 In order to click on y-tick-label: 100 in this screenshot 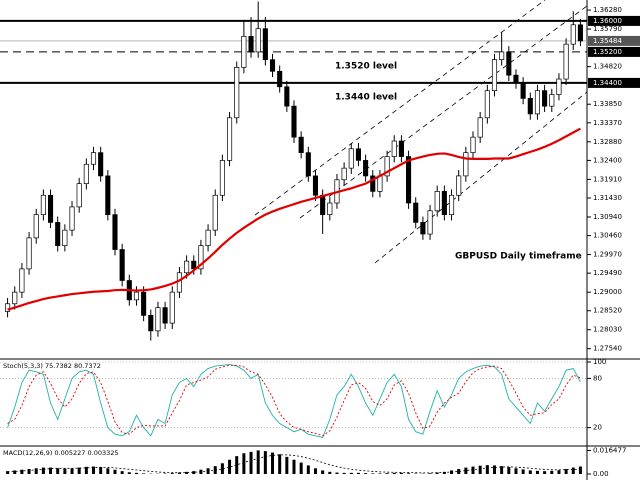, I will do `click(599, 362)`.